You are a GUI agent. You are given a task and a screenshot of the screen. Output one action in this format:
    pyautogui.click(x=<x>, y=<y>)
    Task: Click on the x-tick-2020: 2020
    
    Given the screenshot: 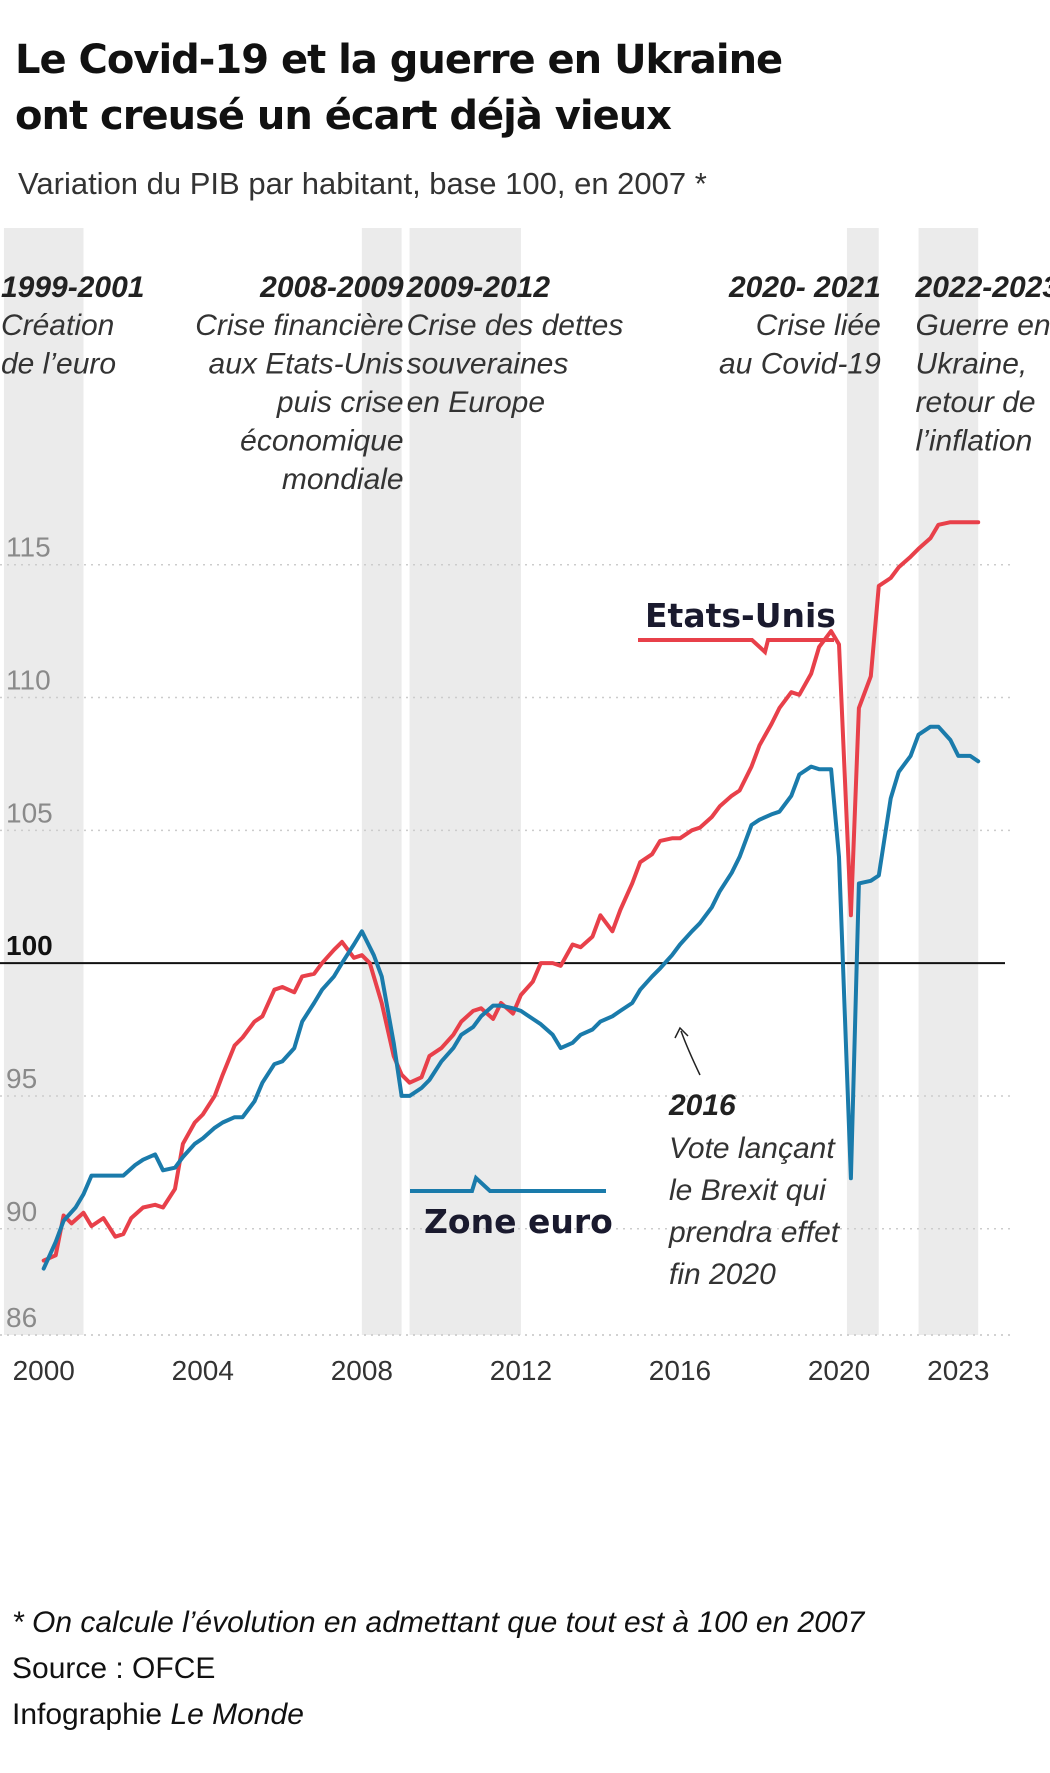 What is the action you would take?
    pyautogui.click(x=839, y=1370)
    